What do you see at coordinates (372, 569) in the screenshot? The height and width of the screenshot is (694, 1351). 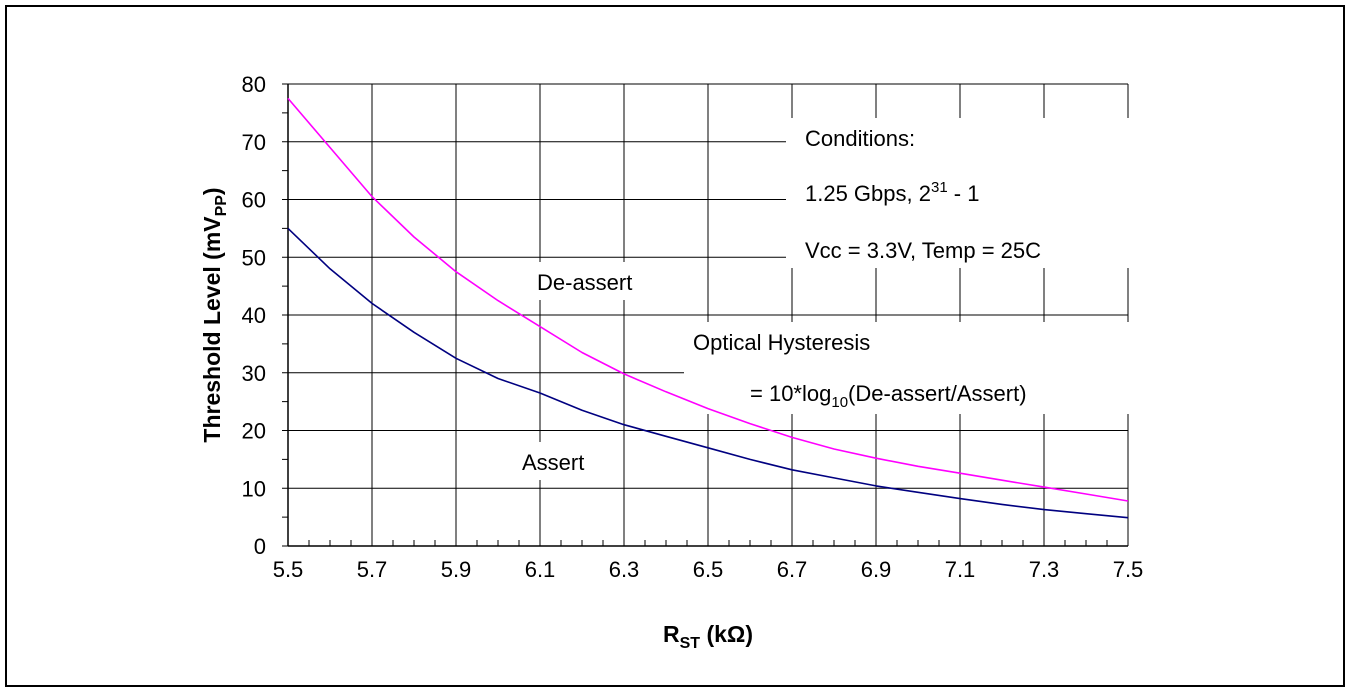 I see `x-tick-label-5.7: 5.7` at bounding box center [372, 569].